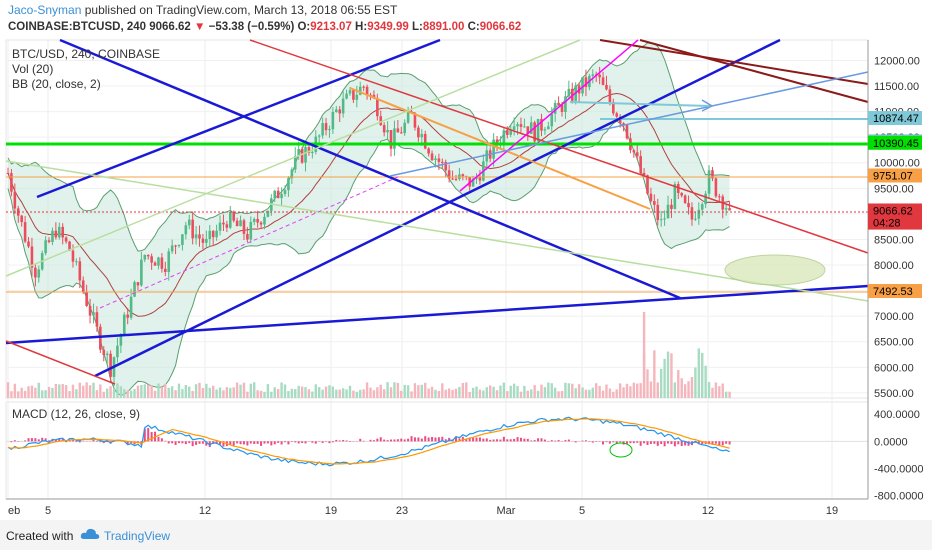 The image size is (932, 550). Describe the element at coordinates (549, 115) in the screenshot. I see `magenta-trend-line` at that location.